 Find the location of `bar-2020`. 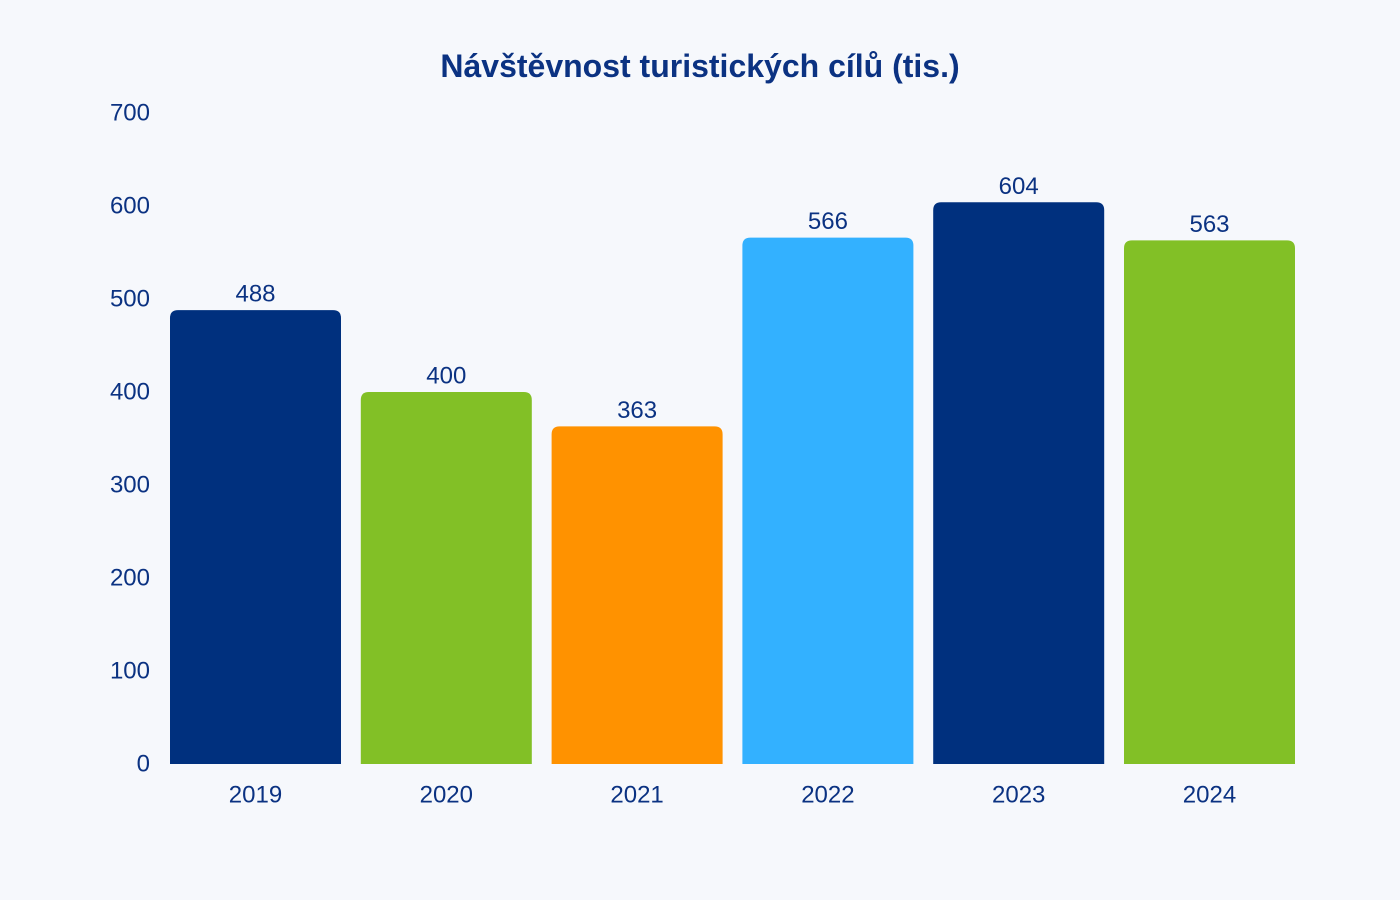

bar-2020 is located at coordinates (446, 578).